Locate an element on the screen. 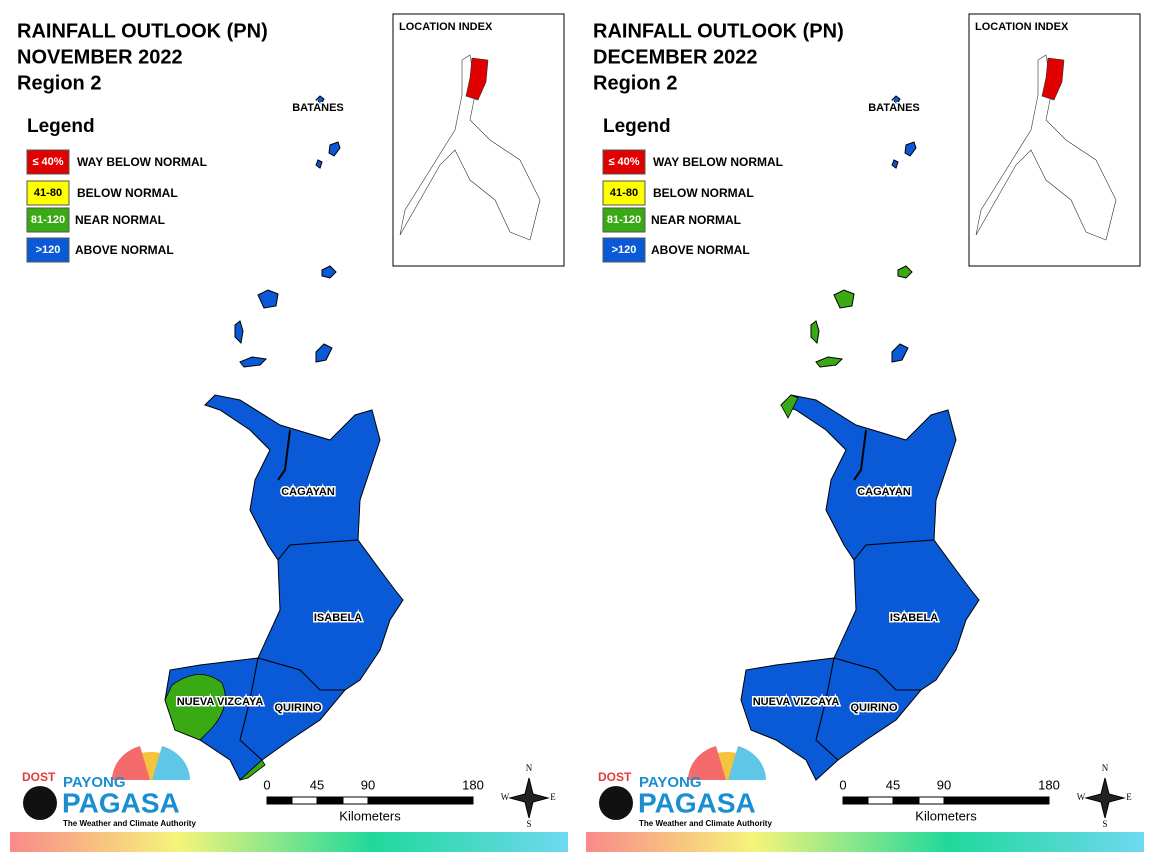 The height and width of the screenshot is (864, 1152). compass-letter: E is located at coordinates (1129, 797).